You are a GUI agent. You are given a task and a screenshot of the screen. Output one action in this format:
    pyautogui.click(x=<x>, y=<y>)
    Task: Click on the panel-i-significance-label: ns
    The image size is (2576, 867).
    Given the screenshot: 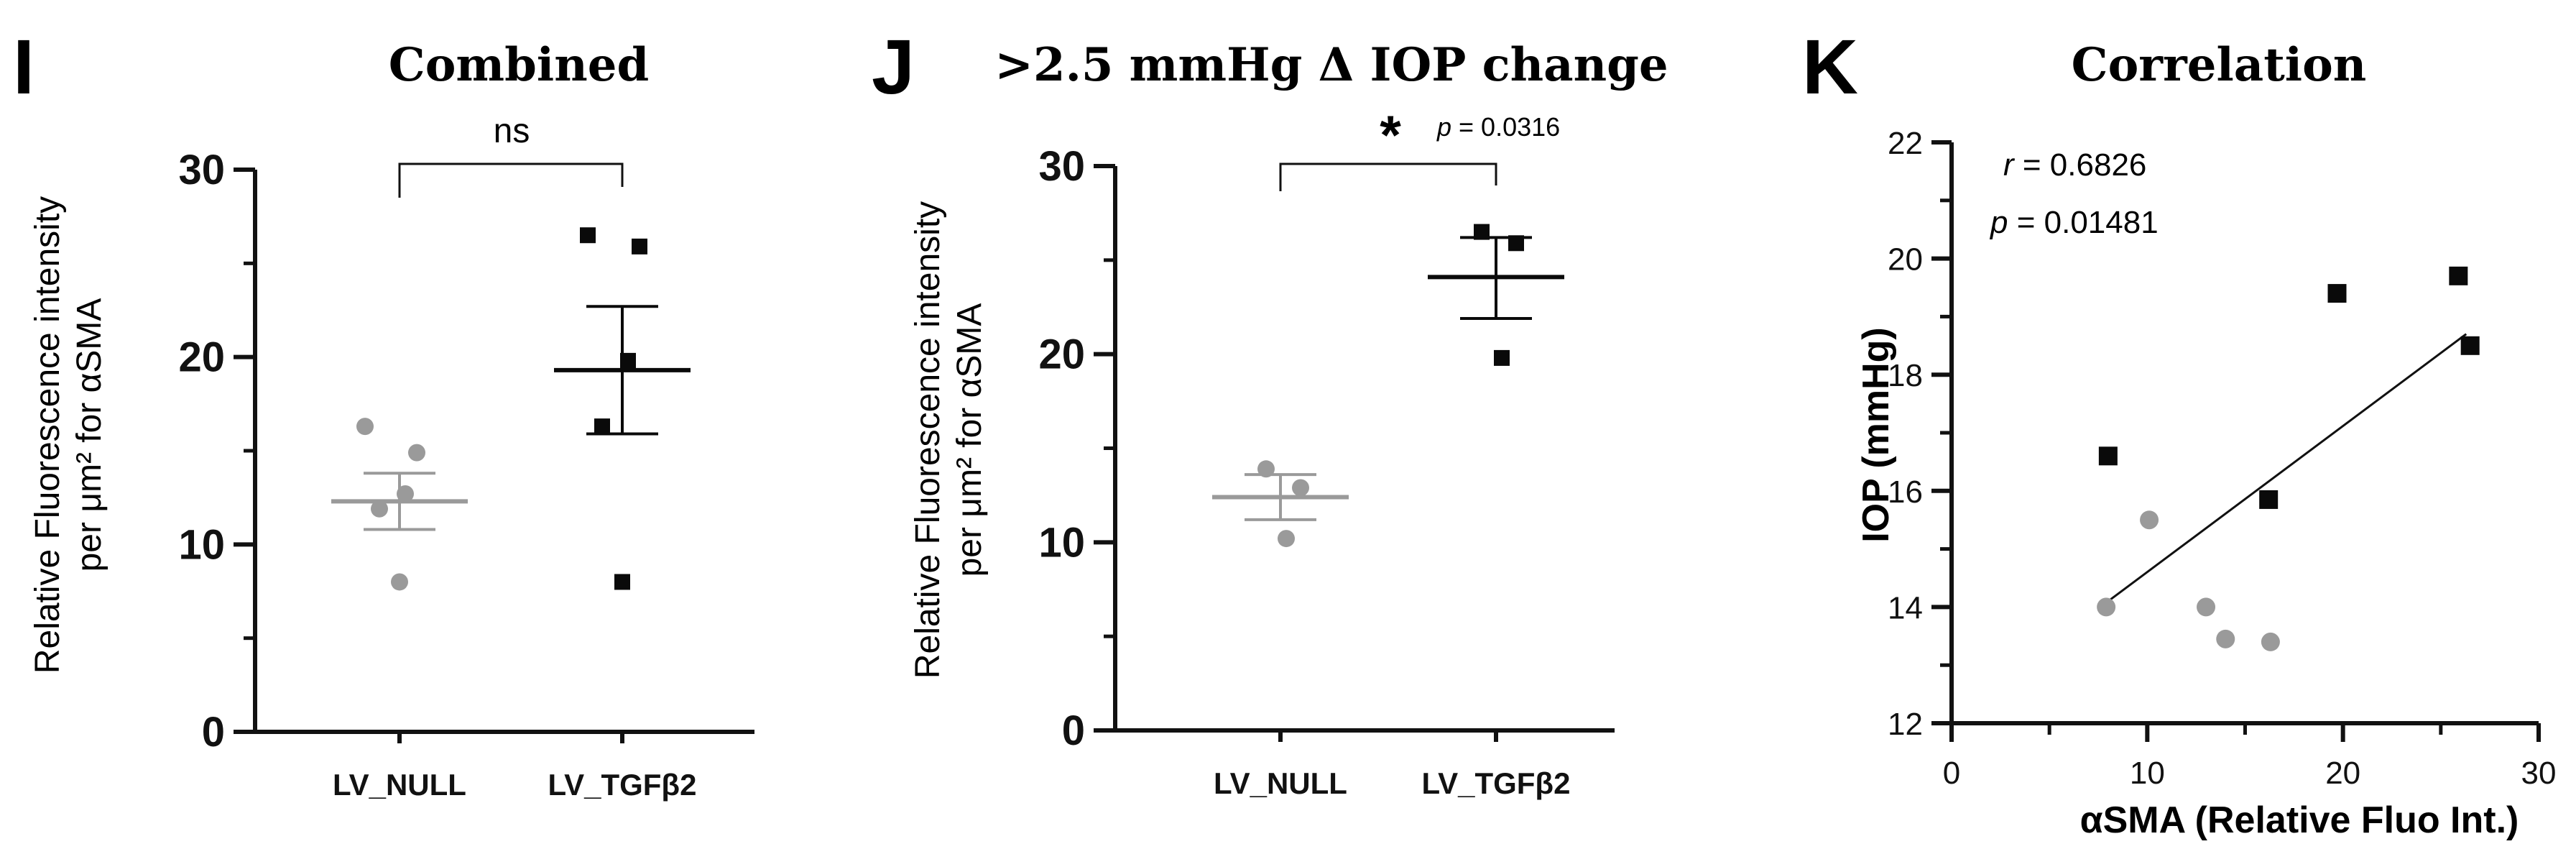 What is the action you would take?
    pyautogui.click(x=512, y=131)
    